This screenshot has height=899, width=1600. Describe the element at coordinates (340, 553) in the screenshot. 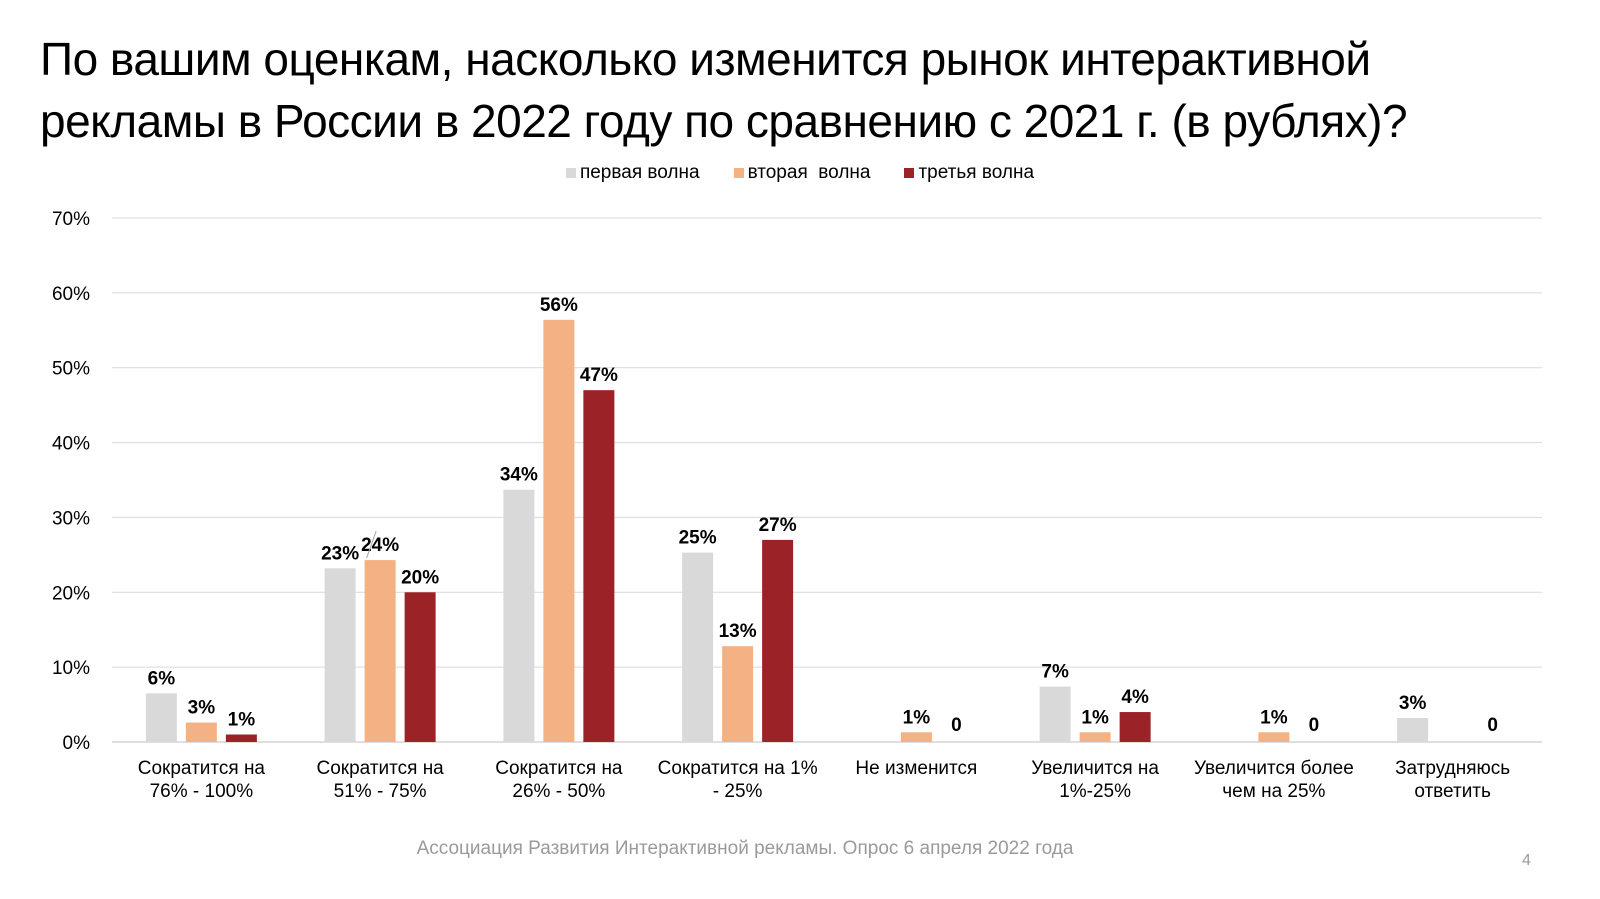

I see `data-label: 23%` at that location.